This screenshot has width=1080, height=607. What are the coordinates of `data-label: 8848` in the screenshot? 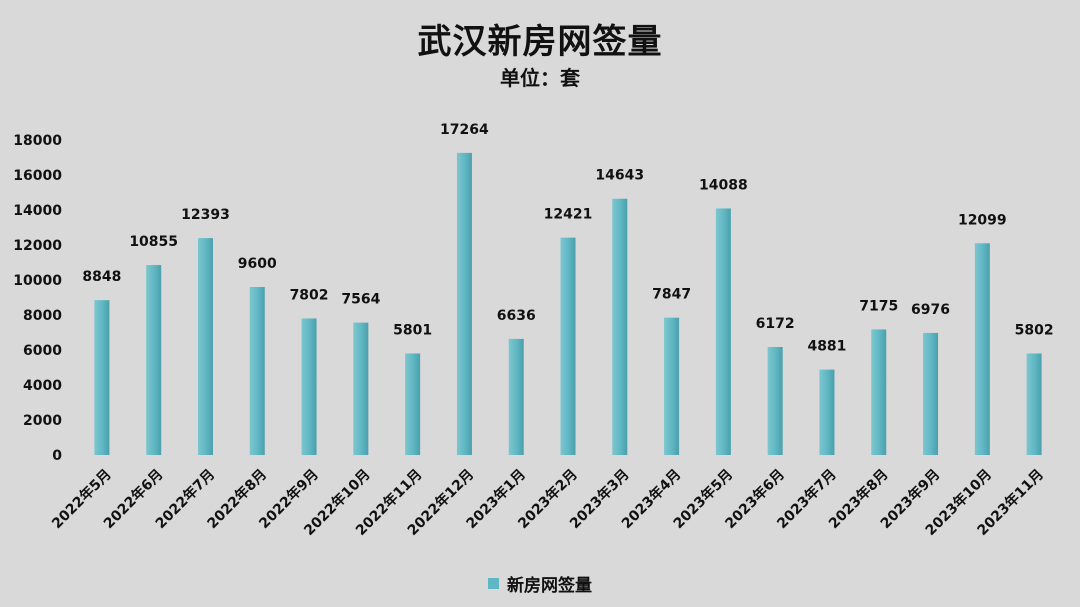 It's located at (101, 277).